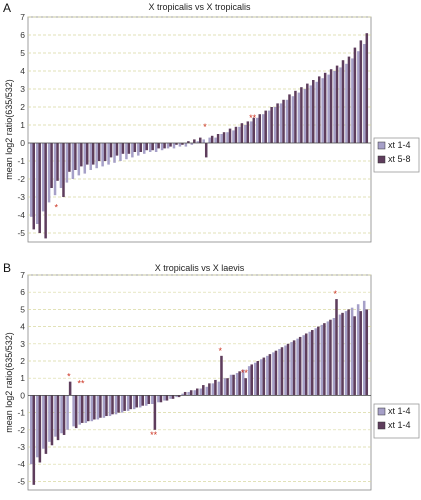 This screenshot has height=500, width=421. Describe the element at coordinates (21, 447) in the screenshot. I see `y-tick-label: -3` at that location.